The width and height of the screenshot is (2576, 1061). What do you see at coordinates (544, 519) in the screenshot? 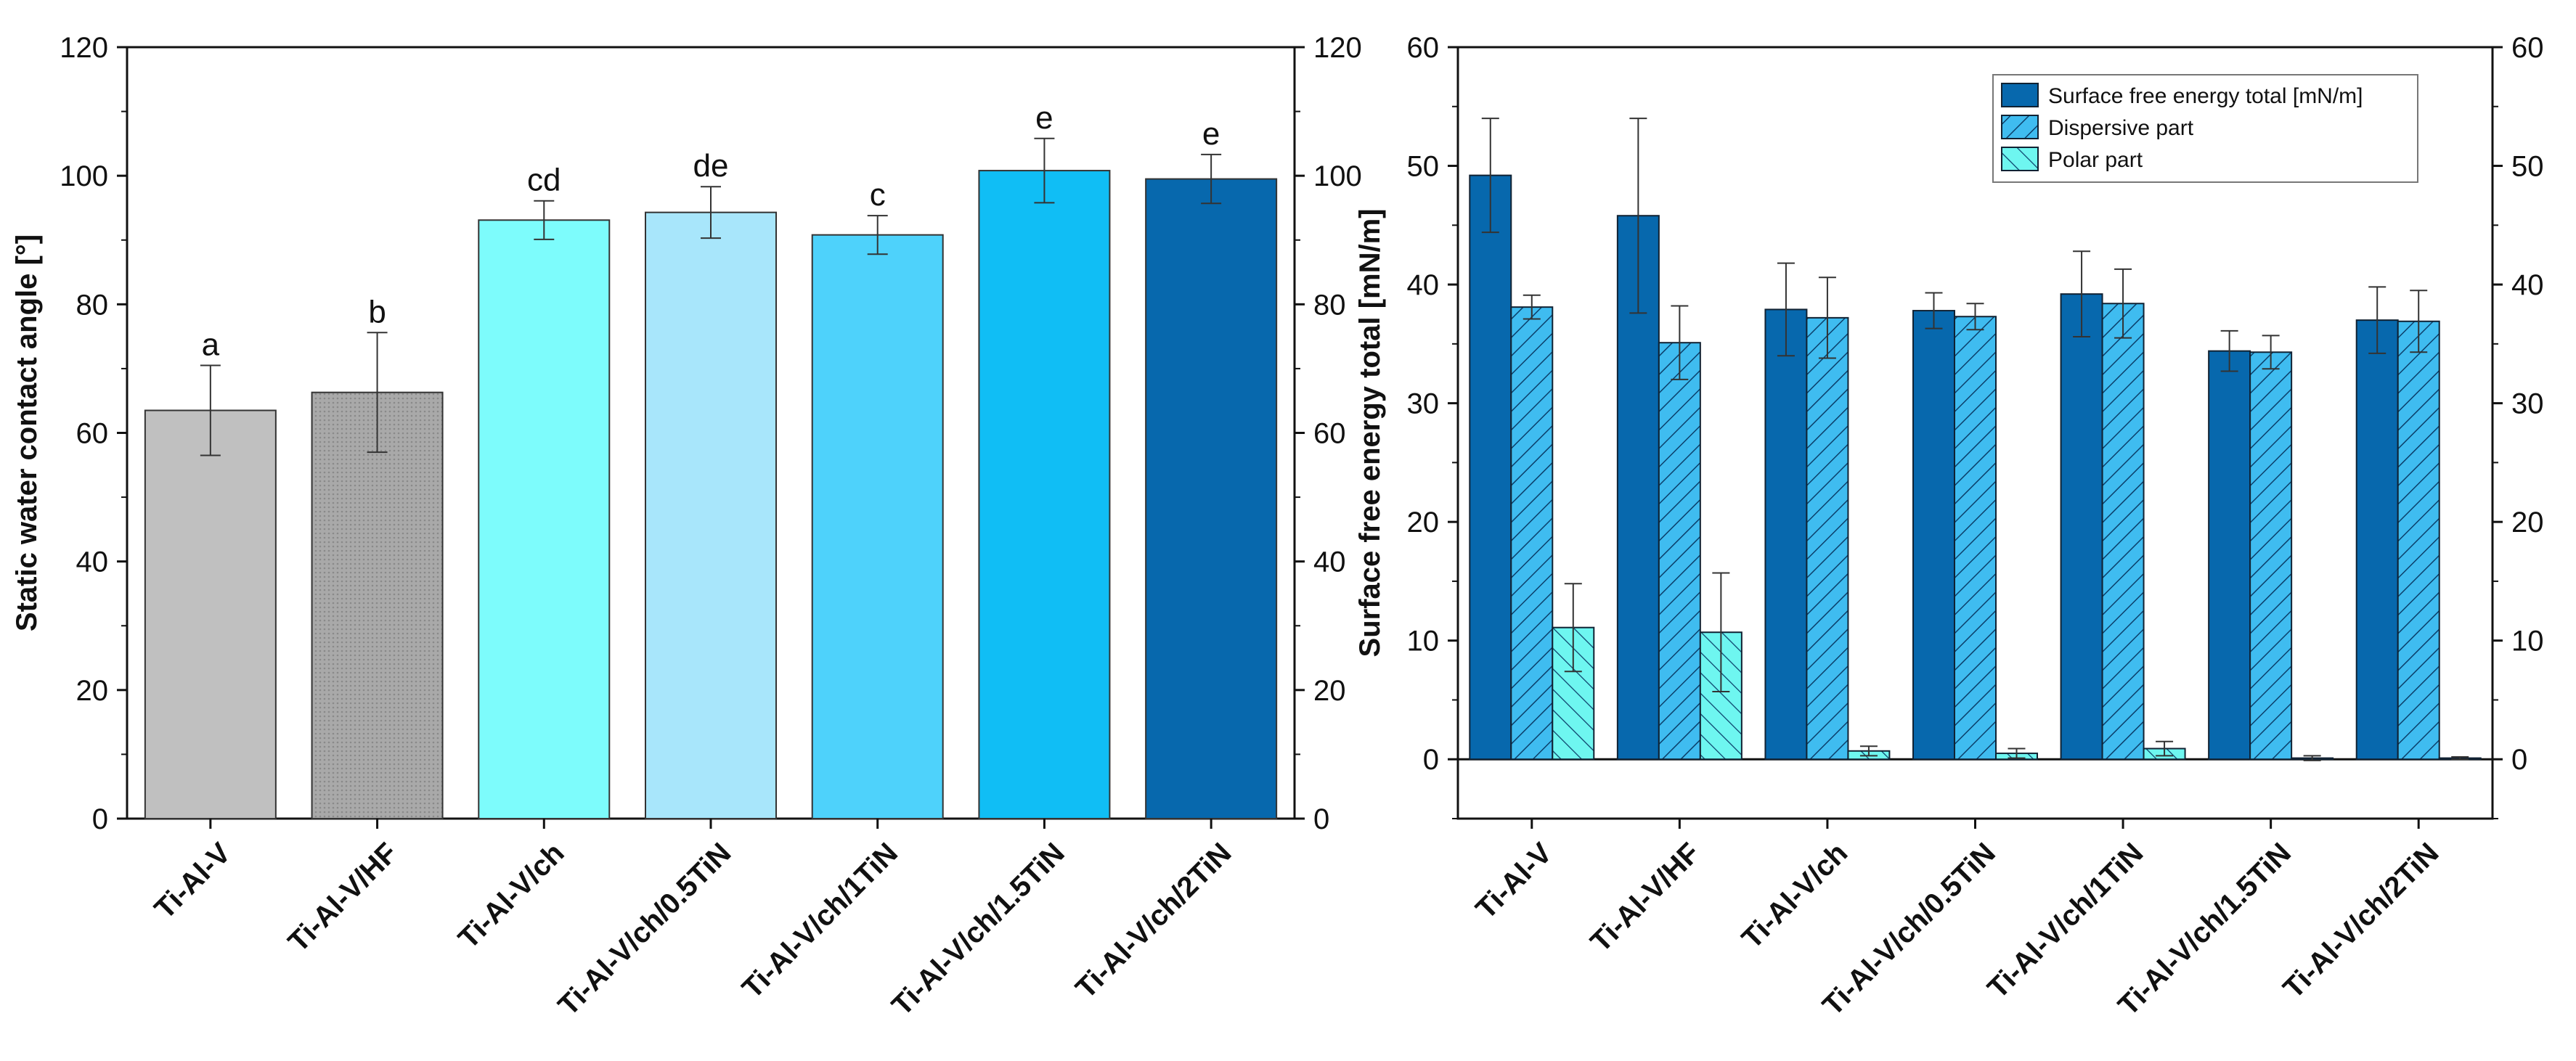
I see `bar-ti-al-v-ch` at bounding box center [544, 519].